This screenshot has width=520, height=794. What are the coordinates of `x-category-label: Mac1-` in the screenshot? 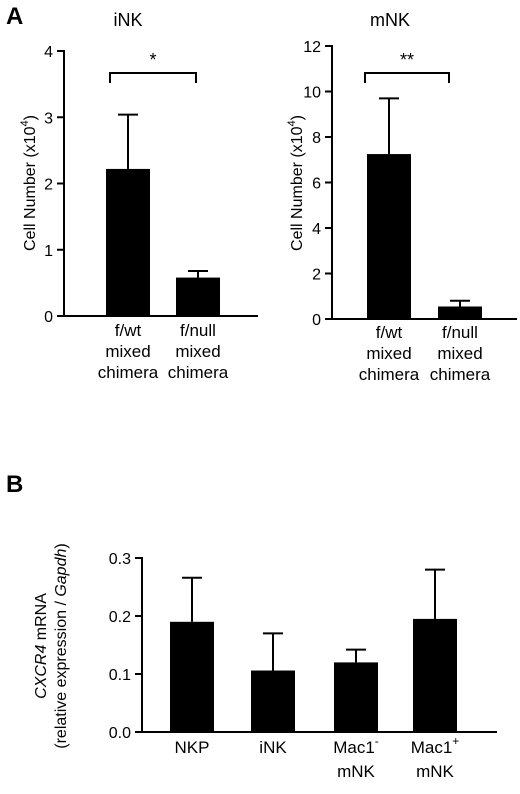 It's located at (356, 745).